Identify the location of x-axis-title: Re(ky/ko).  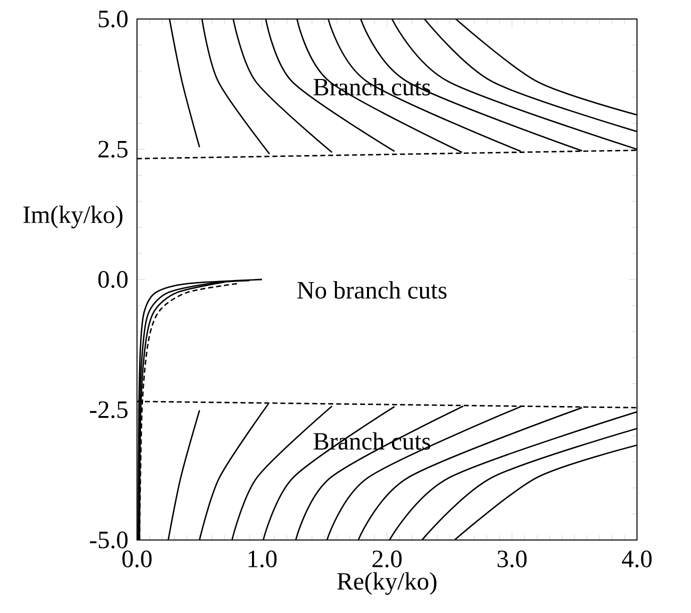
(386, 583).